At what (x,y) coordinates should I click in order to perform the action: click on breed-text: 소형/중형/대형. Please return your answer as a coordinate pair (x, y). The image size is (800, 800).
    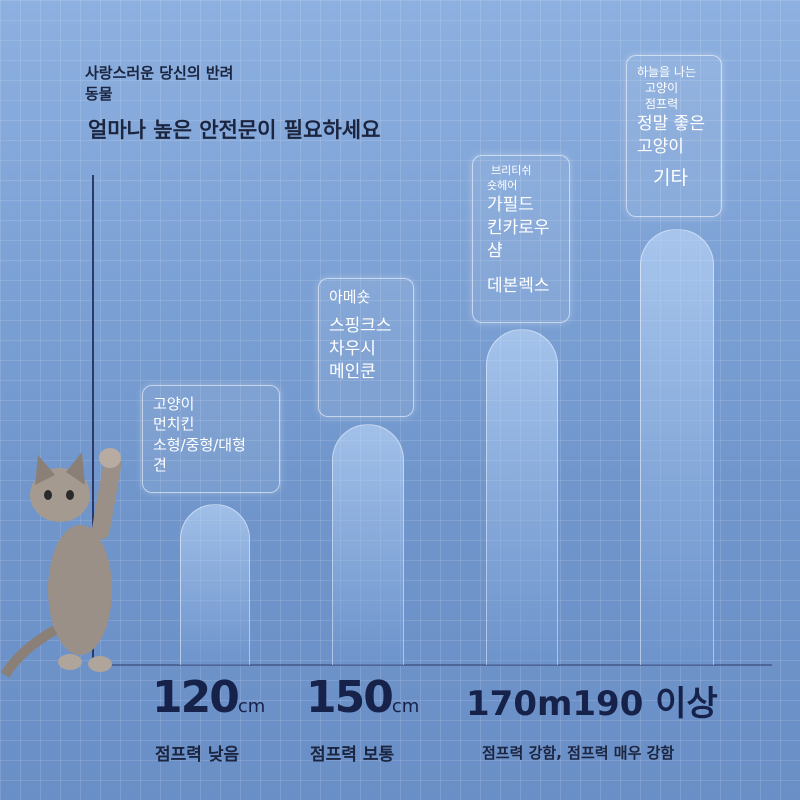
    Looking at the image, I should click on (199, 444).